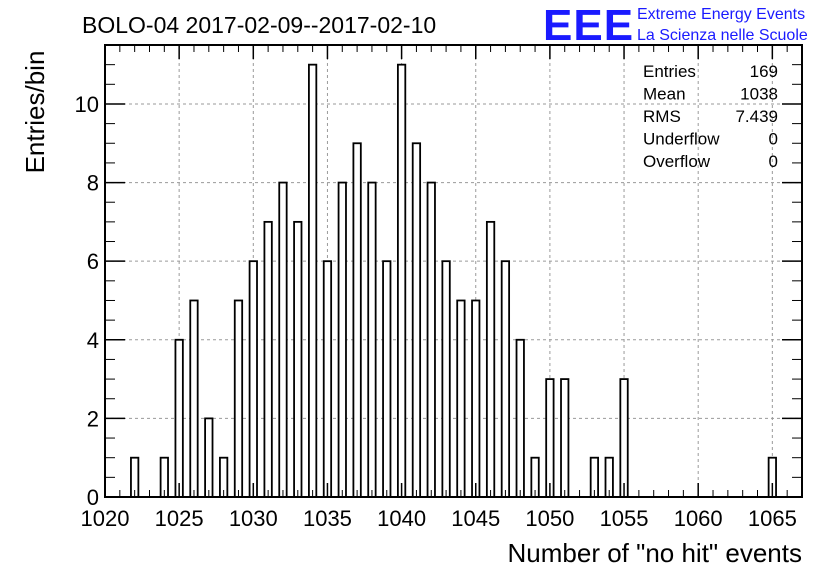  Describe the element at coordinates (759, 94) in the screenshot. I see `stats-value: 1038` at that location.